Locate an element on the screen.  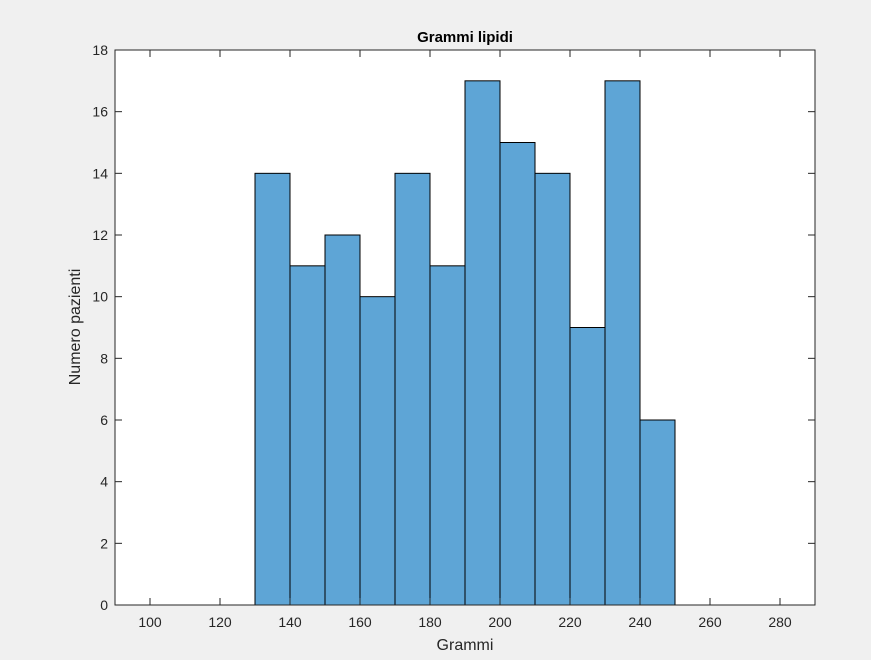
y-tick-label: 10 is located at coordinates (100, 297).